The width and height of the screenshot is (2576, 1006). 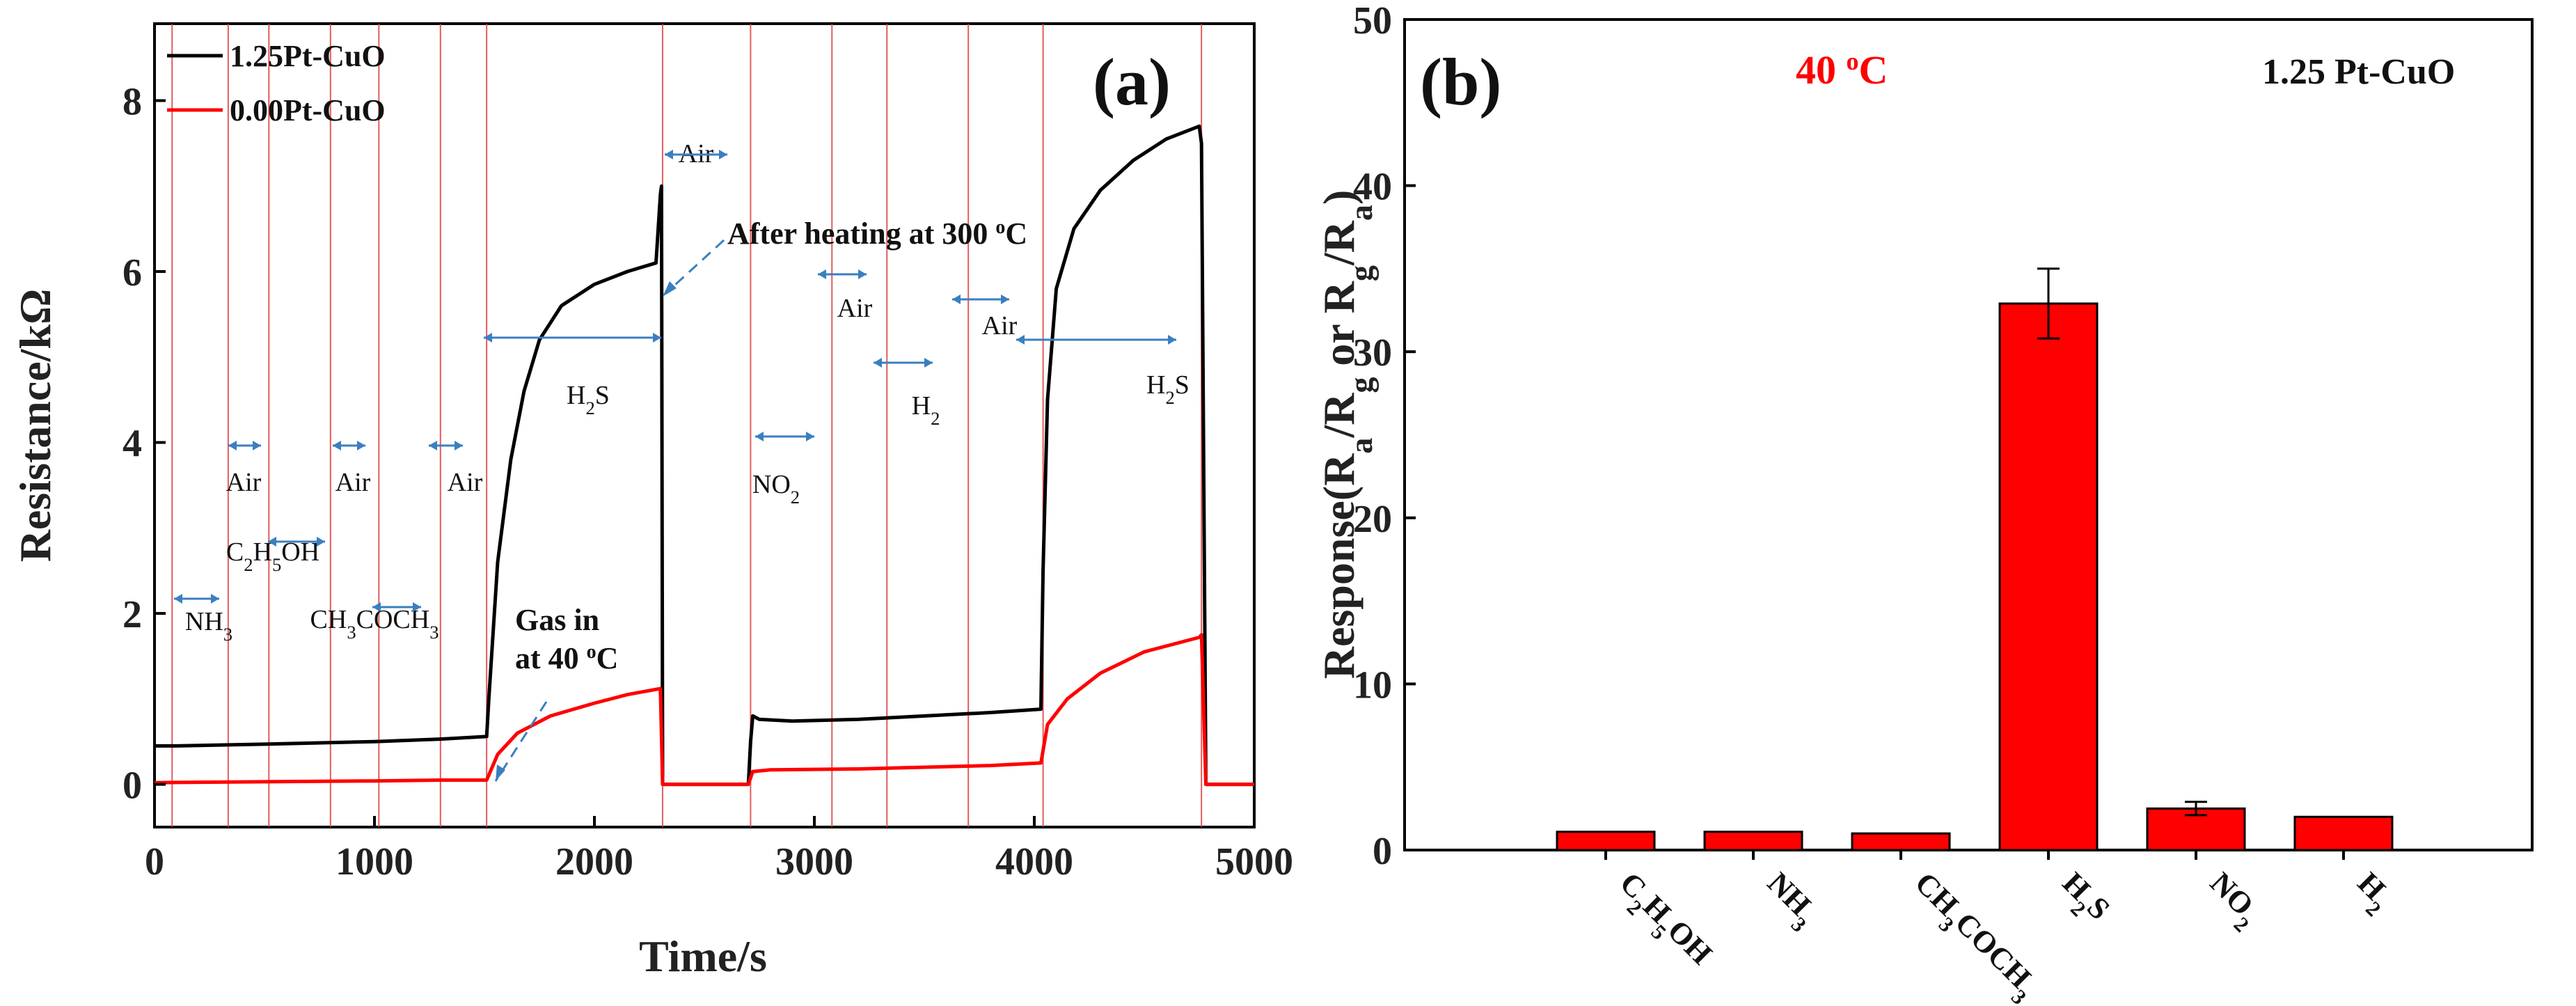 What do you see at coordinates (1254, 862) in the screenshot?
I see `x-tick-label-5: 5000` at bounding box center [1254, 862].